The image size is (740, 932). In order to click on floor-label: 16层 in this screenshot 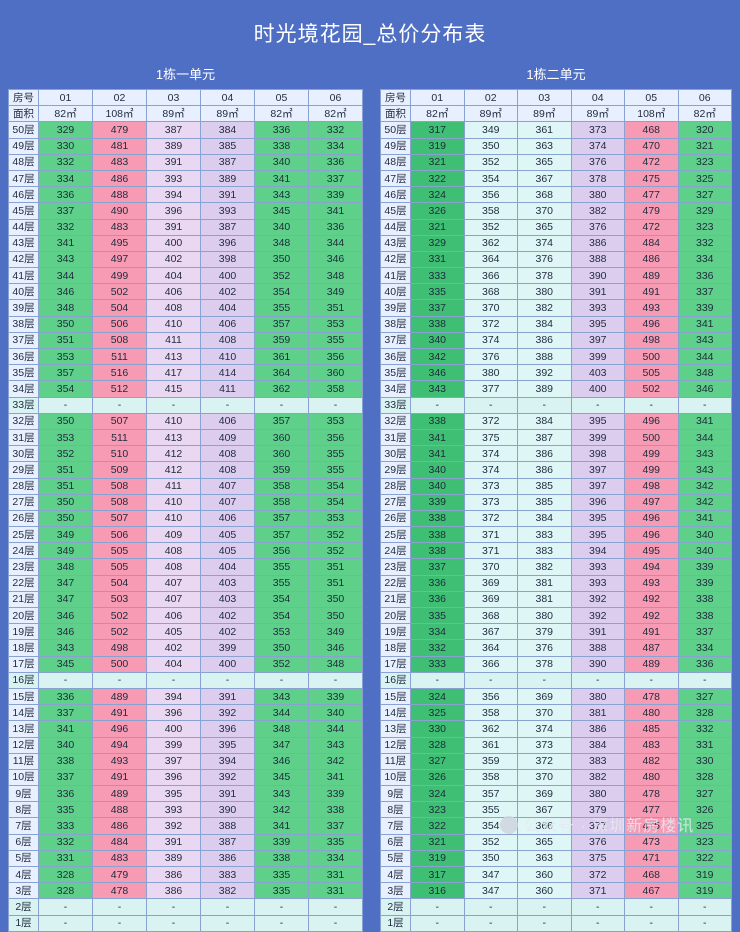, I will do `click(23, 680)`.